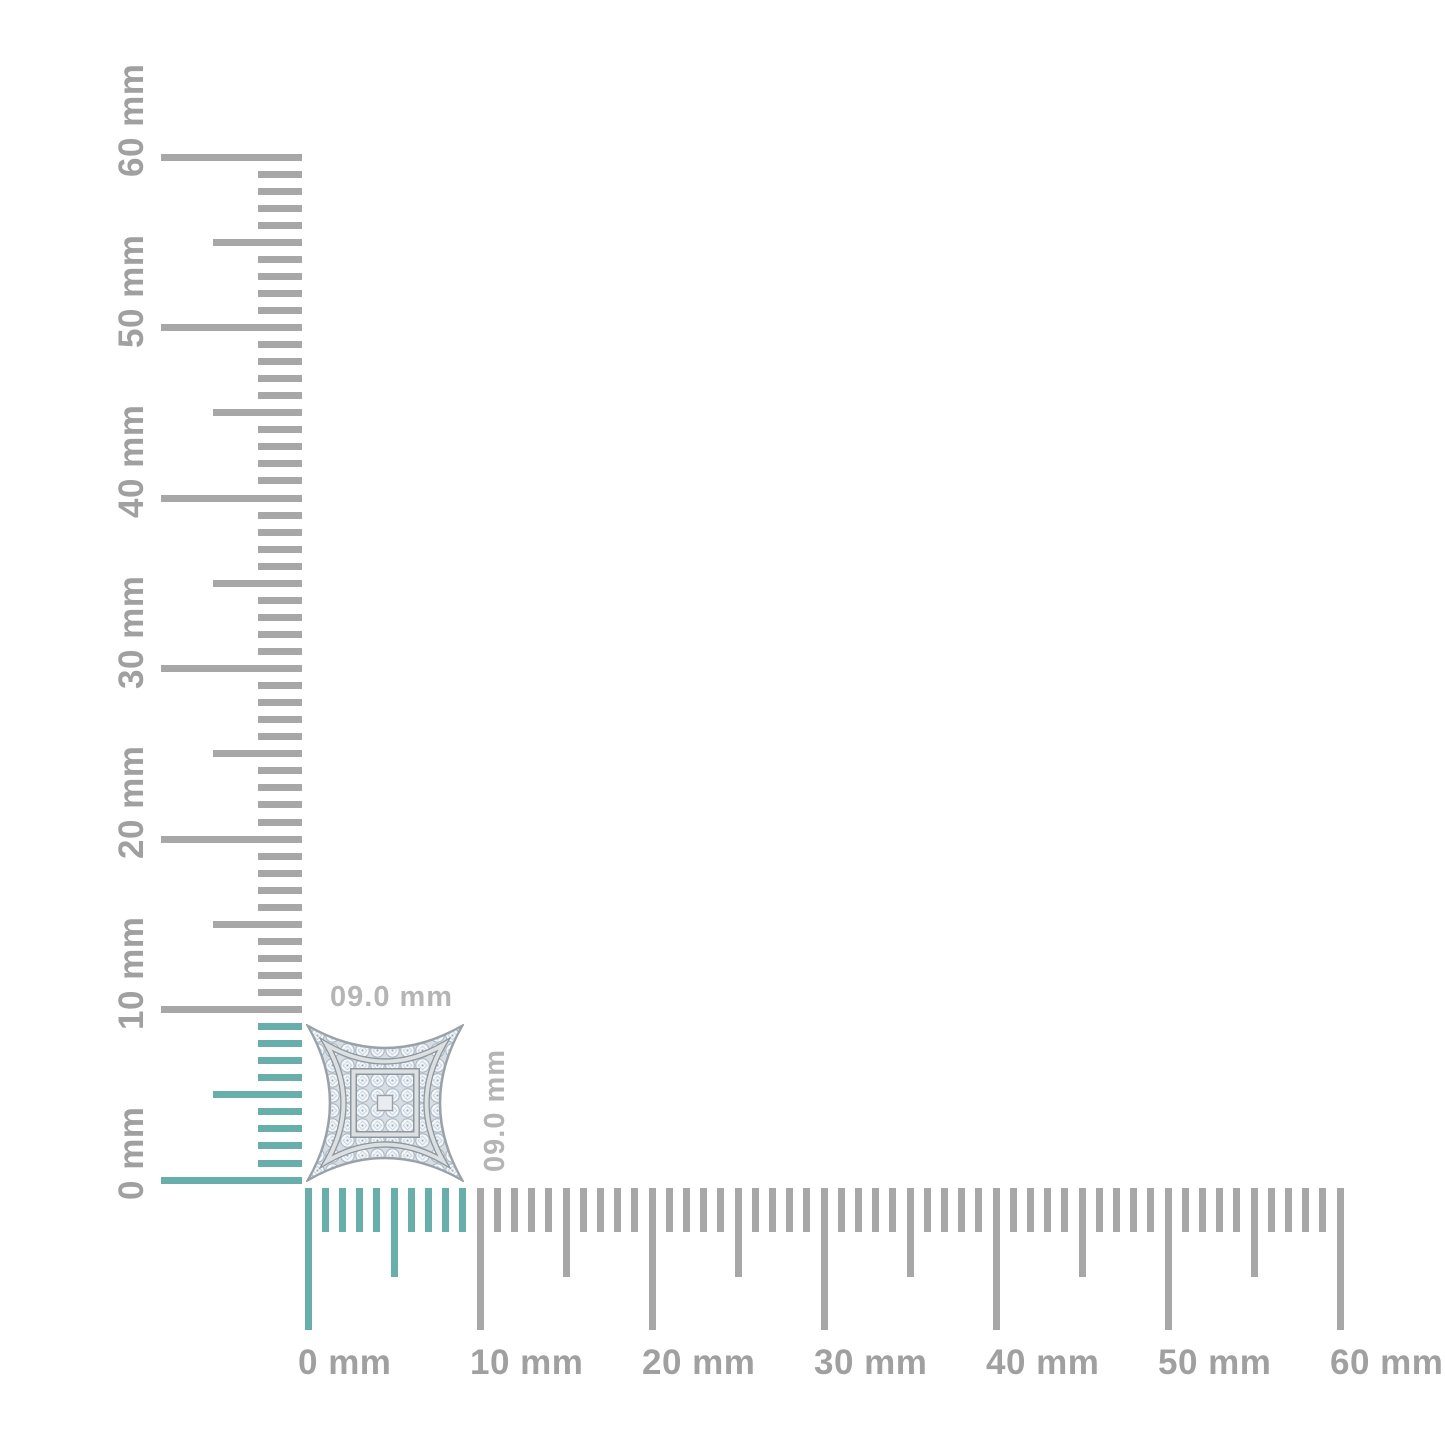  Describe the element at coordinates (495, 1110) in the screenshot. I see `item-height-label: 09.0 mm` at that location.